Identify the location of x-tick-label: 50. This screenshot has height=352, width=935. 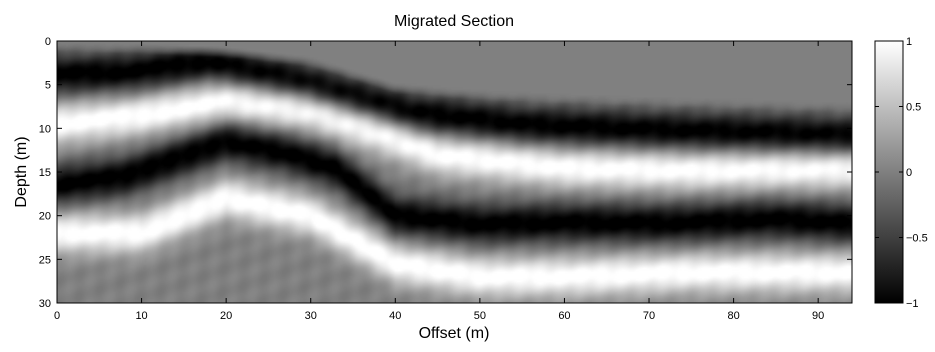
(480, 316).